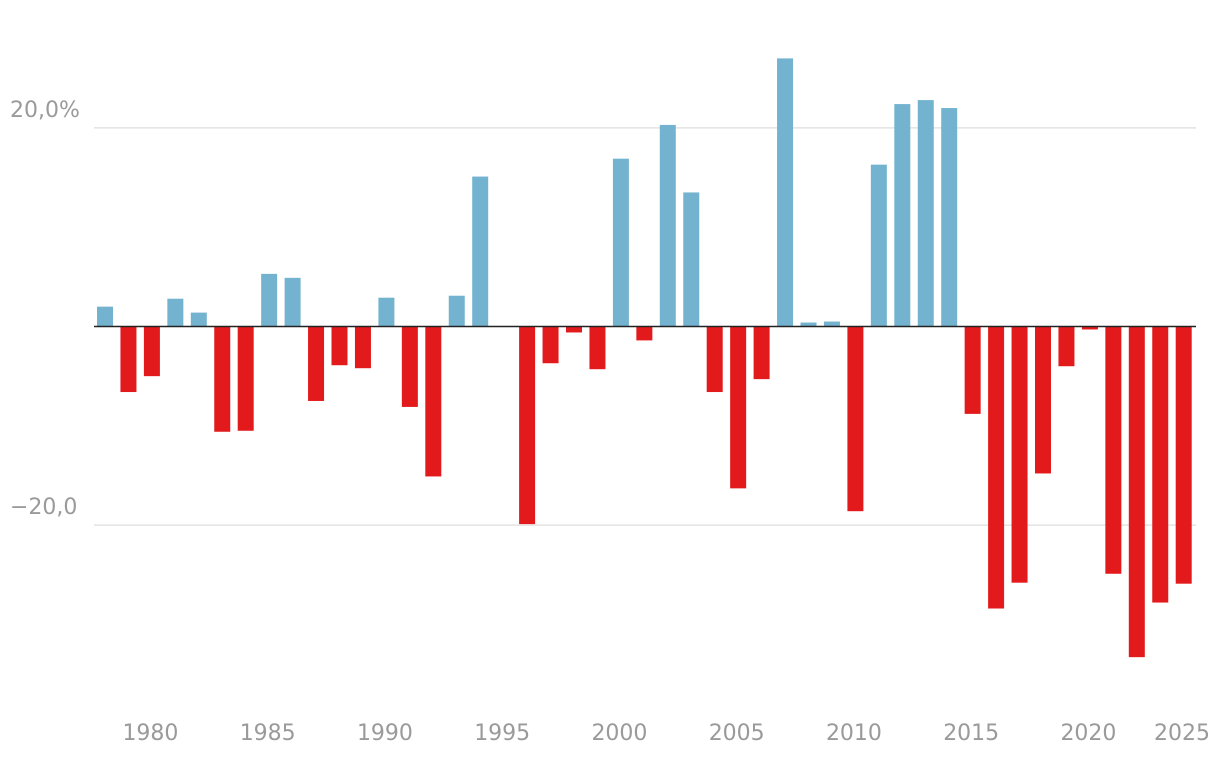  What do you see at coordinates (362, 347) in the screenshot?
I see `bar-1990` at bounding box center [362, 347].